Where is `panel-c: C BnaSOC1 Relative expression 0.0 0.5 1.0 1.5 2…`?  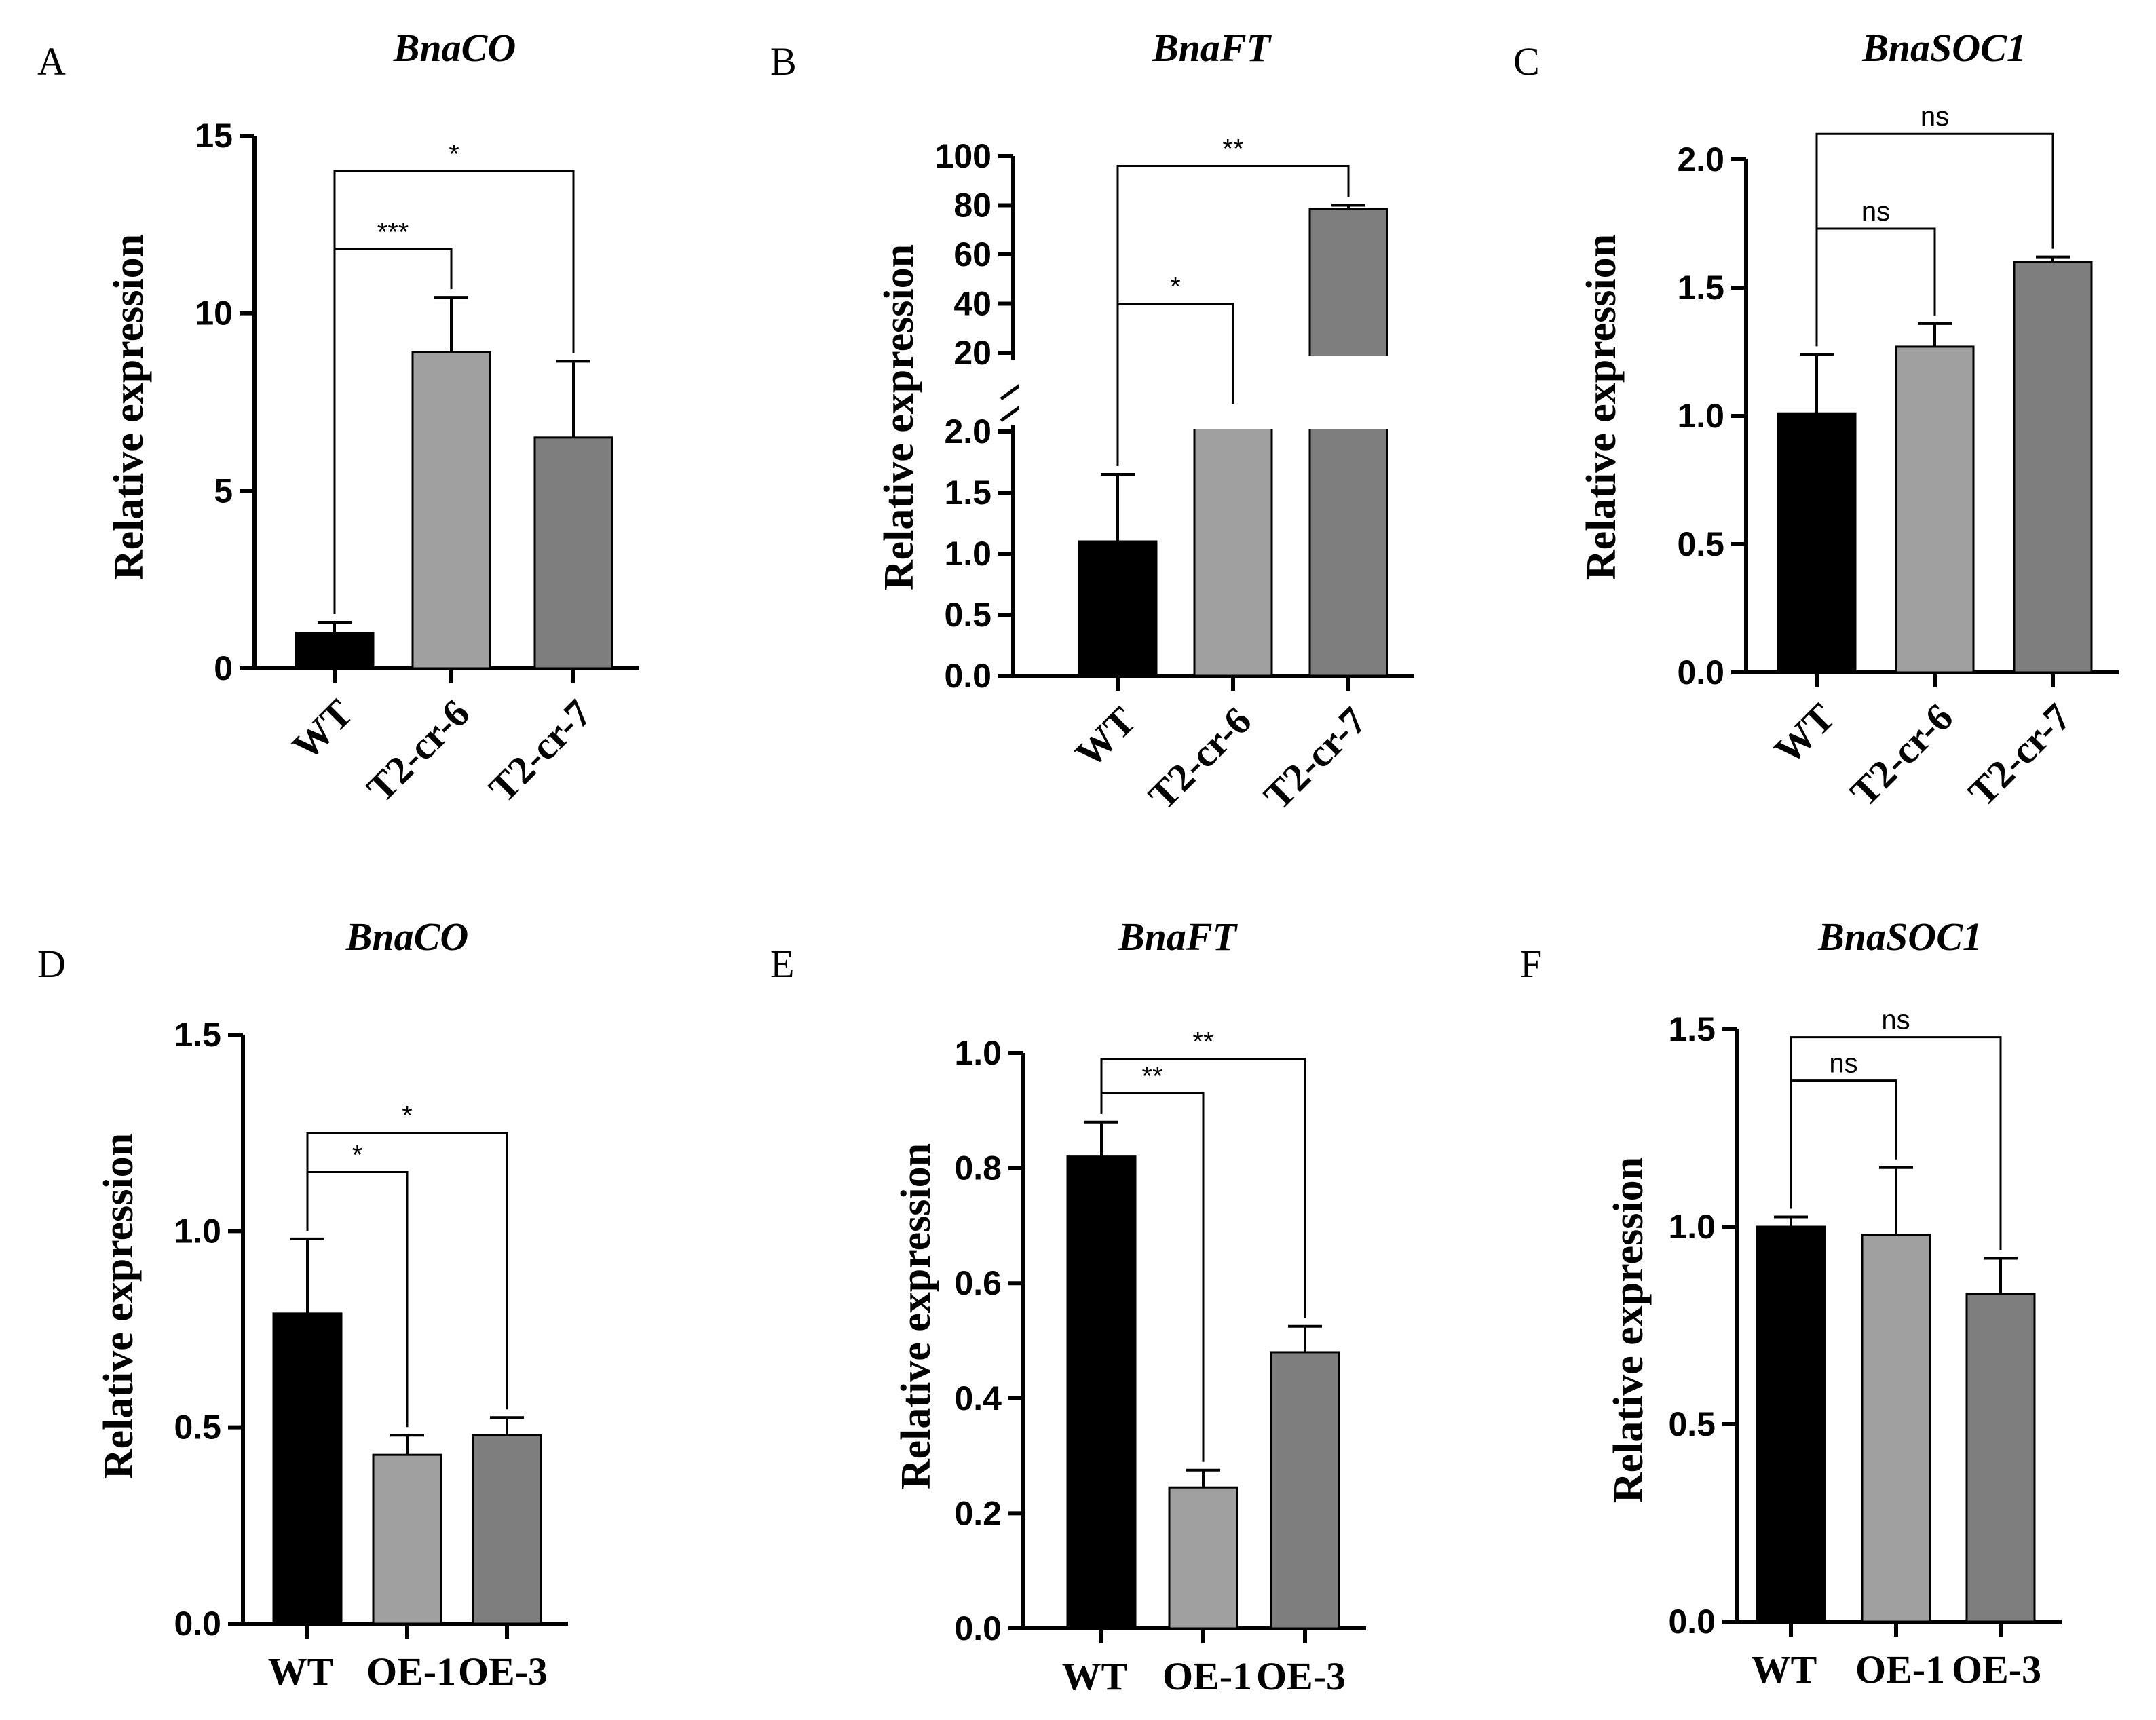
panel-c: C BnaSOC1 Relative expression 0.0 0.5 1.0 1.5 2… is located at coordinates (1816, 420).